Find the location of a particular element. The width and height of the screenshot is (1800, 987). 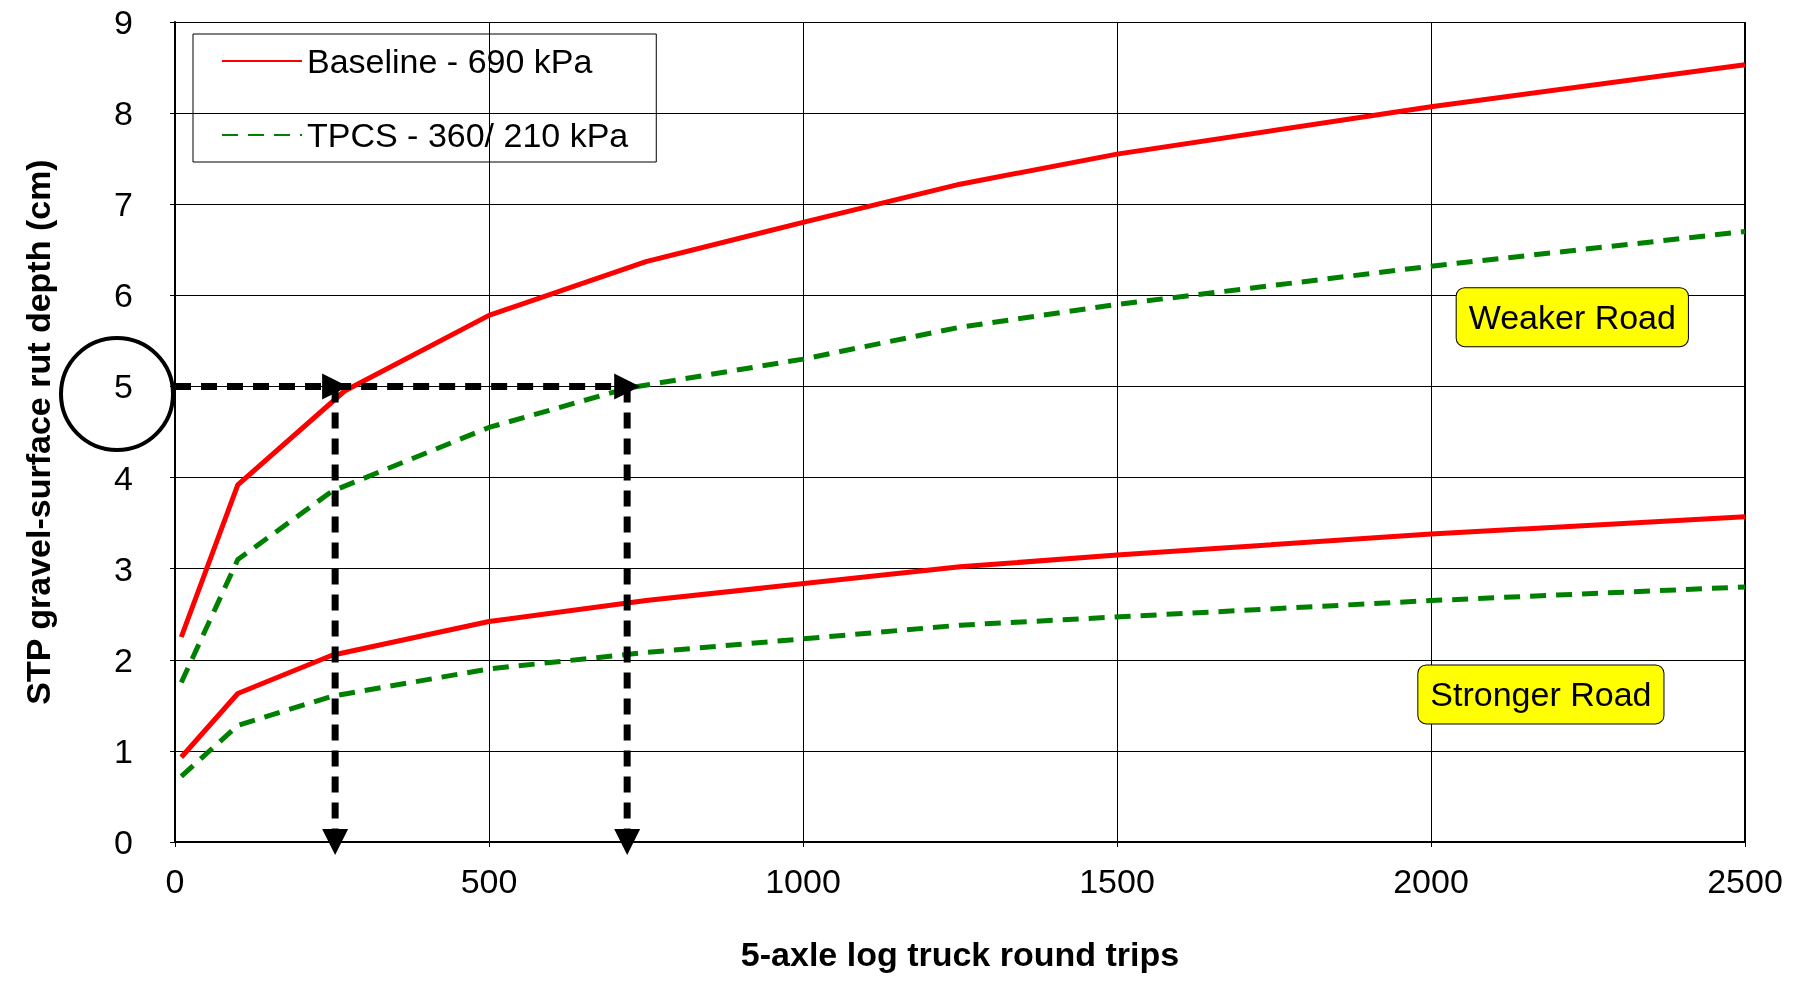

y-tick-label: 7 is located at coordinates (123, 204).